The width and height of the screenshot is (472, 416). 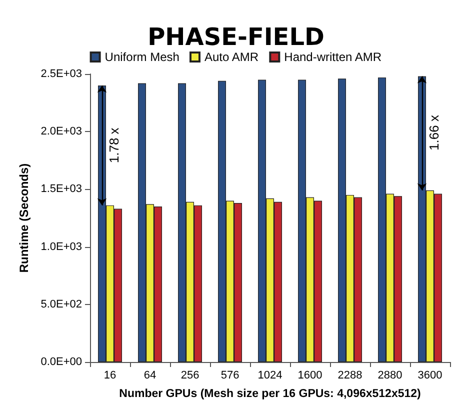 What do you see at coordinates (61, 74) in the screenshot?
I see `y-tick-label: 2.5E+03` at bounding box center [61, 74].